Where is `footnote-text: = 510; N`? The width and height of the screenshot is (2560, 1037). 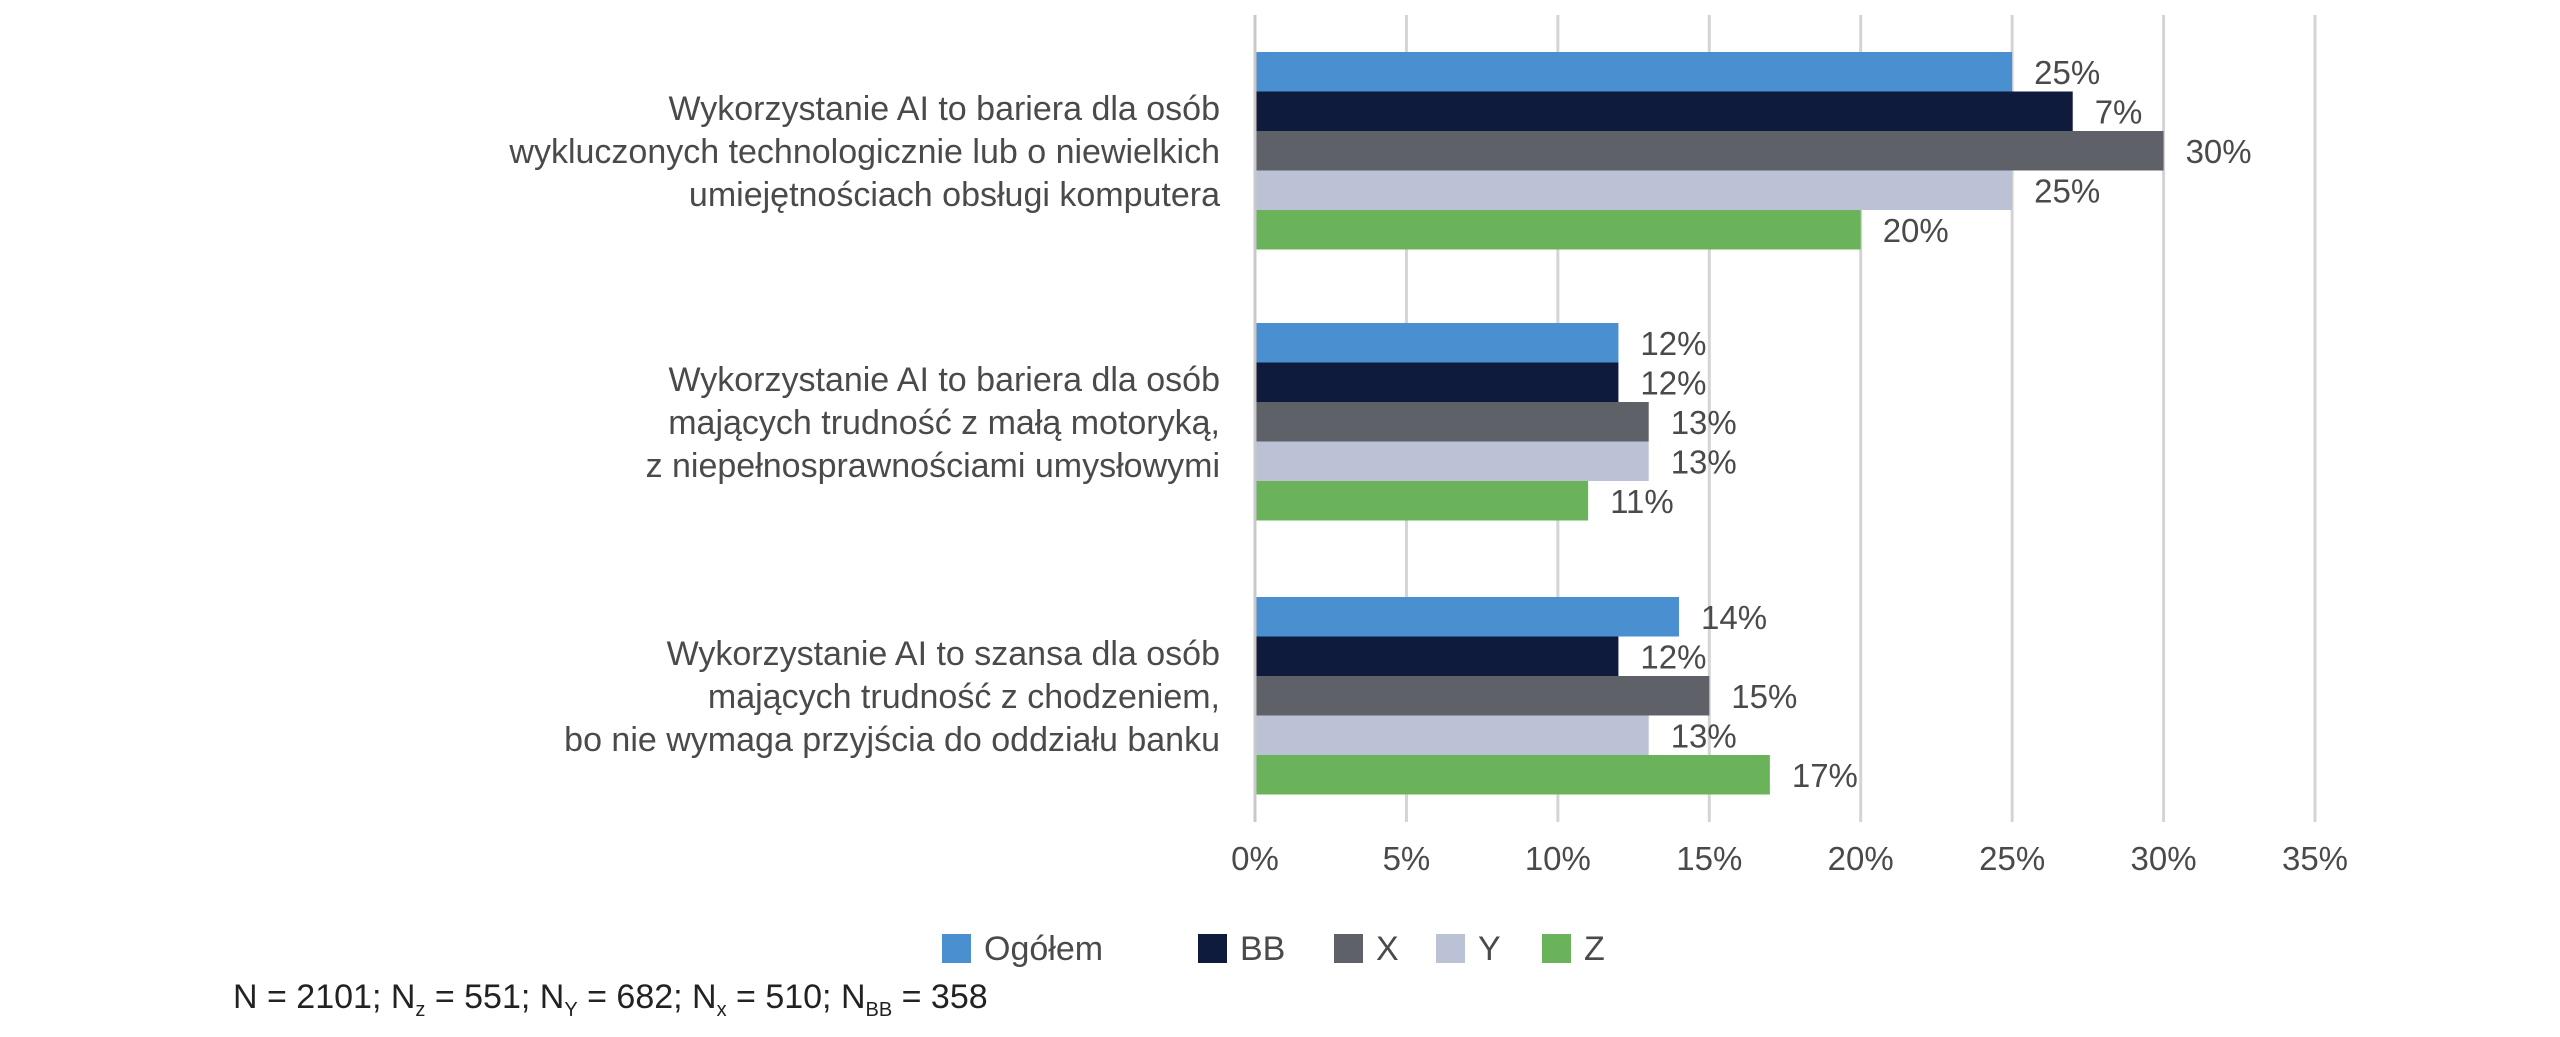 footnote-text: = 510; N is located at coordinates (796, 997).